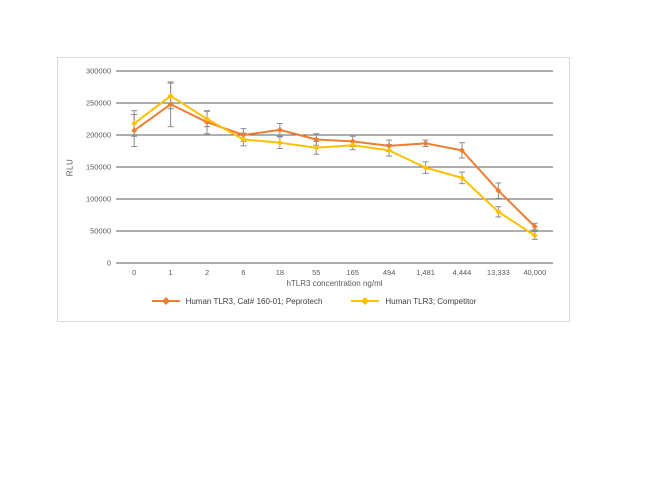 Image resolution: width=650 pixels, height=502 pixels. Describe the element at coordinates (280, 272) in the screenshot. I see `x-tick-label: 18` at that location.